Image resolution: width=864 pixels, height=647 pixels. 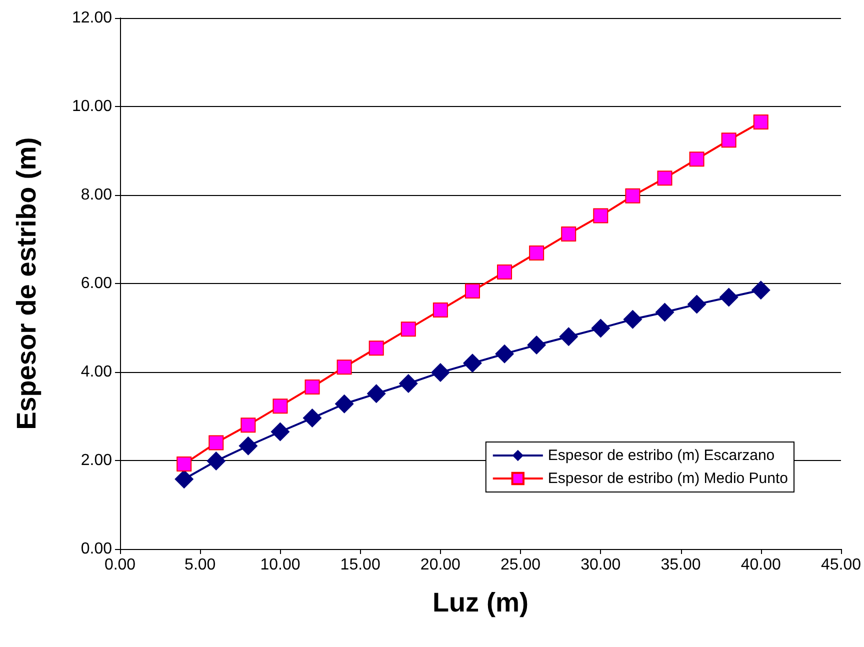 I want to click on y-tick-label: 0.00, so click(x=96, y=549).